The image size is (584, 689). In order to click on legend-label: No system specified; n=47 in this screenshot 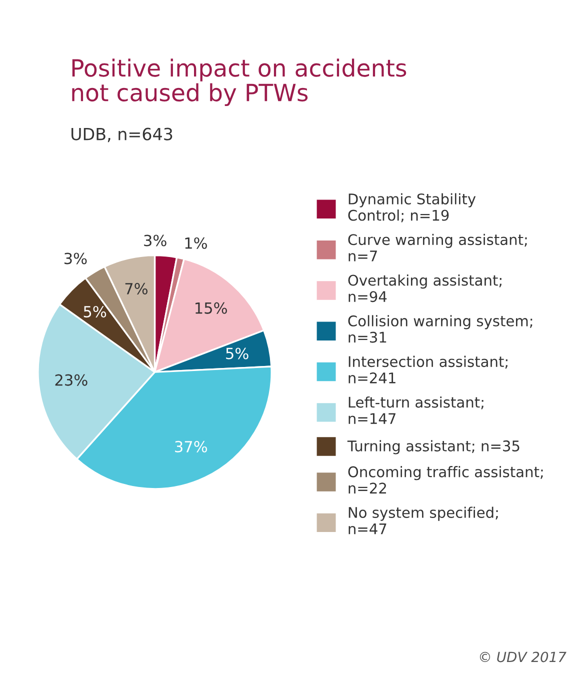, I will do `click(423, 520)`.